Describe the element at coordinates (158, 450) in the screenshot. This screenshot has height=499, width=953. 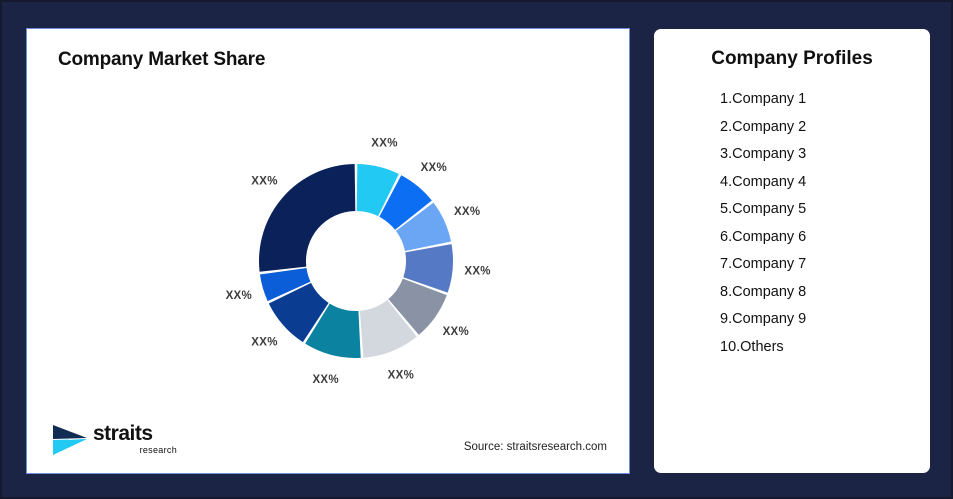
I see `logo-research-text: research` at that location.